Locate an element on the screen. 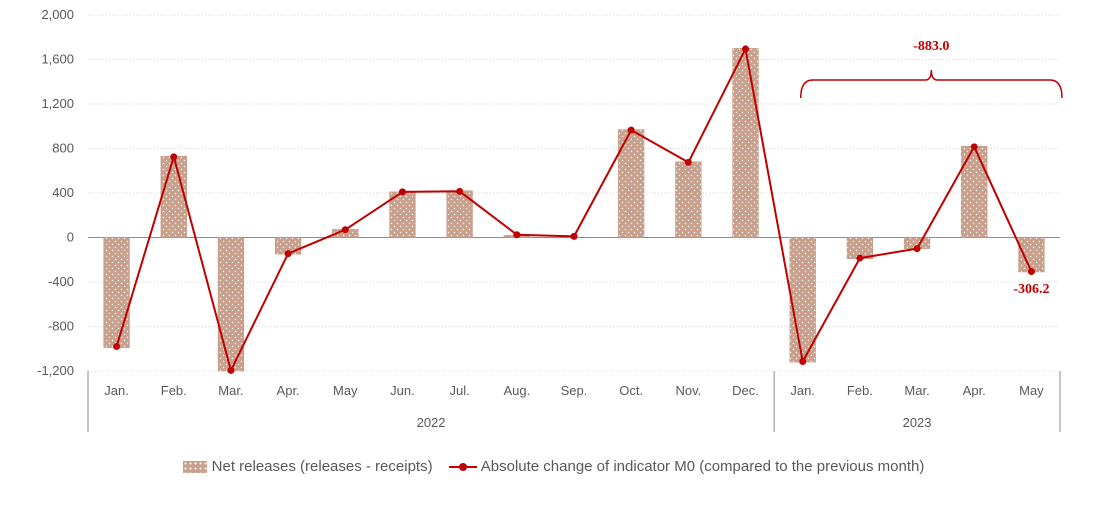 Image resolution: width=1107 pixels, height=509 pixels. y-tick-label: 2,000 is located at coordinates (57, 14).